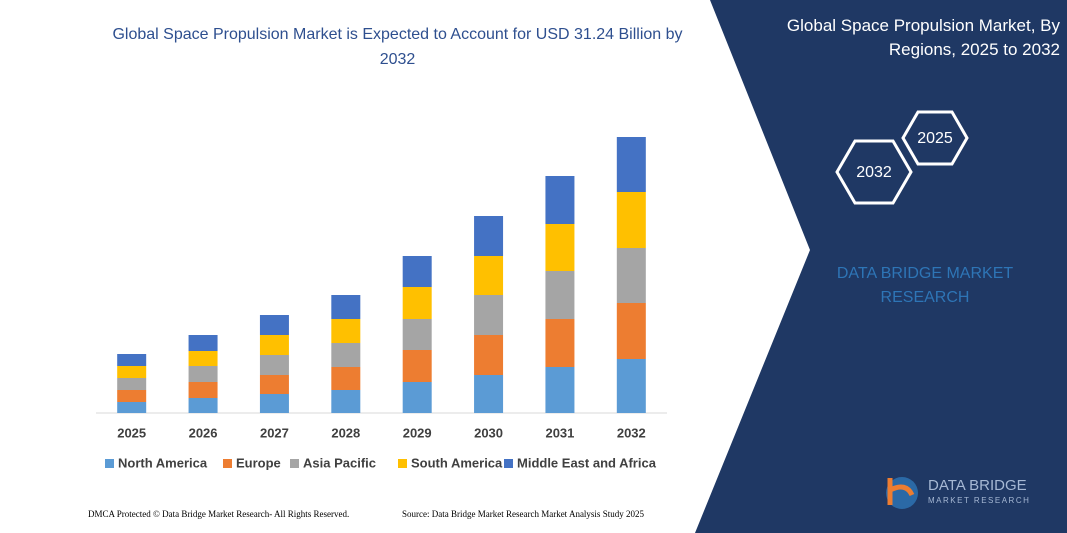 This screenshot has height=533, width=1067. I want to click on x-tick-label: 2026, so click(203, 432).